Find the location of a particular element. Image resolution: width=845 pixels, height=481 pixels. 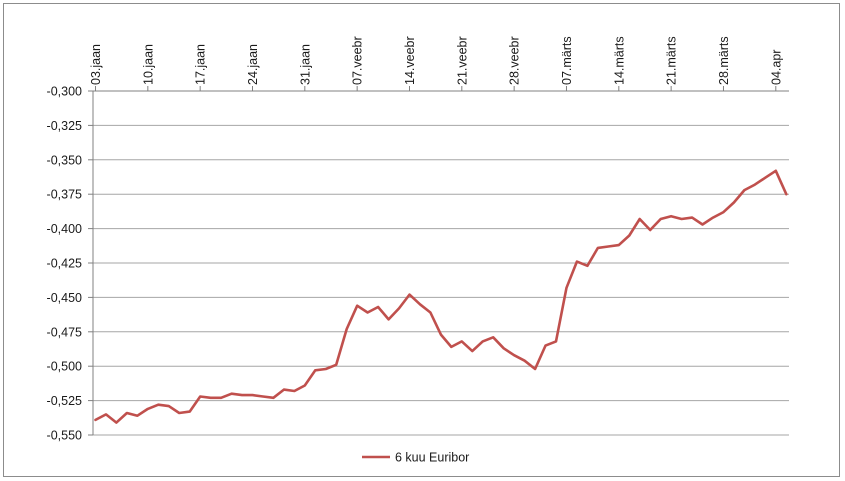

y-tick-label: -0,400 is located at coordinates (64, 229).